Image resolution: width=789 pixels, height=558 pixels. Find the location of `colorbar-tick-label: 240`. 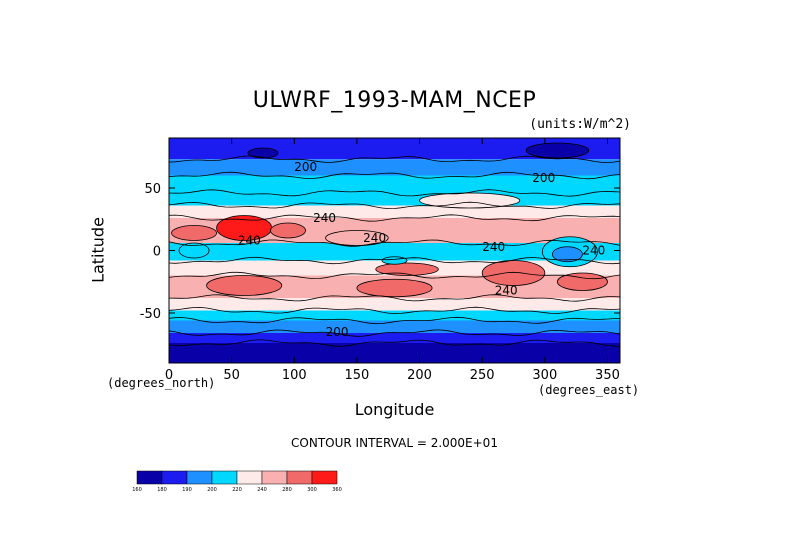

colorbar-tick-label: 240 is located at coordinates (262, 490).